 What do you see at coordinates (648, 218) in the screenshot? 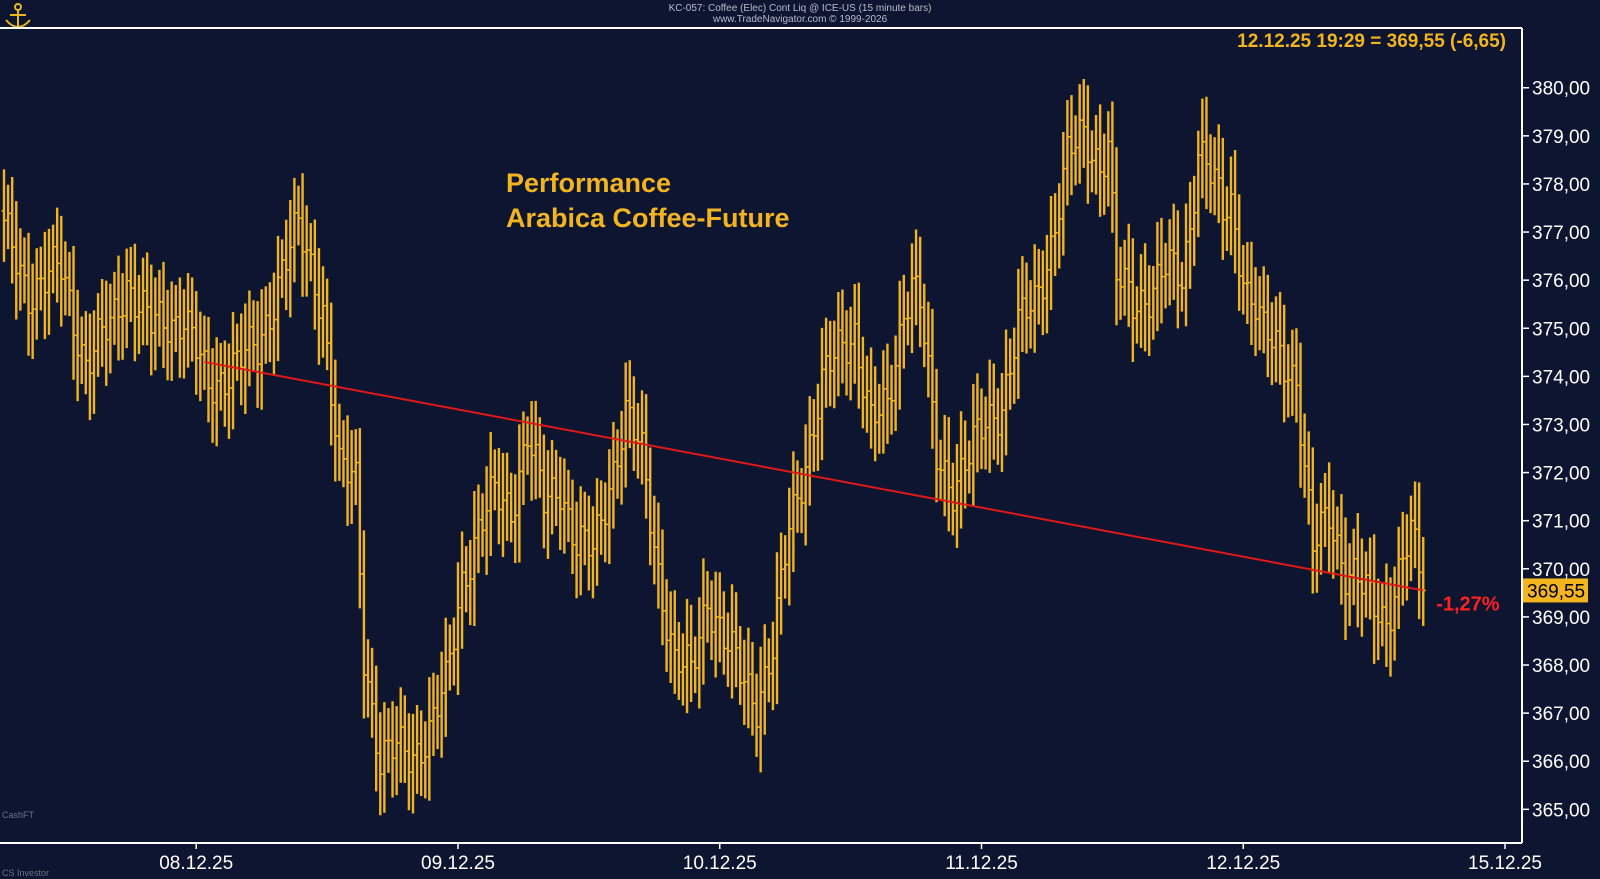
I see `chart-title-line: Arabica Coffee-Future` at bounding box center [648, 218].